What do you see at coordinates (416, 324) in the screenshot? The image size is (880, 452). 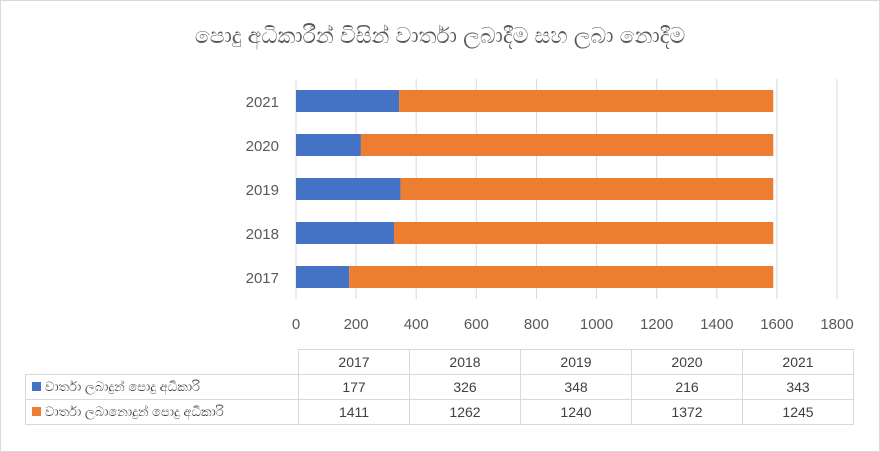 I see `x-tick-label: 400` at bounding box center [416, 324].